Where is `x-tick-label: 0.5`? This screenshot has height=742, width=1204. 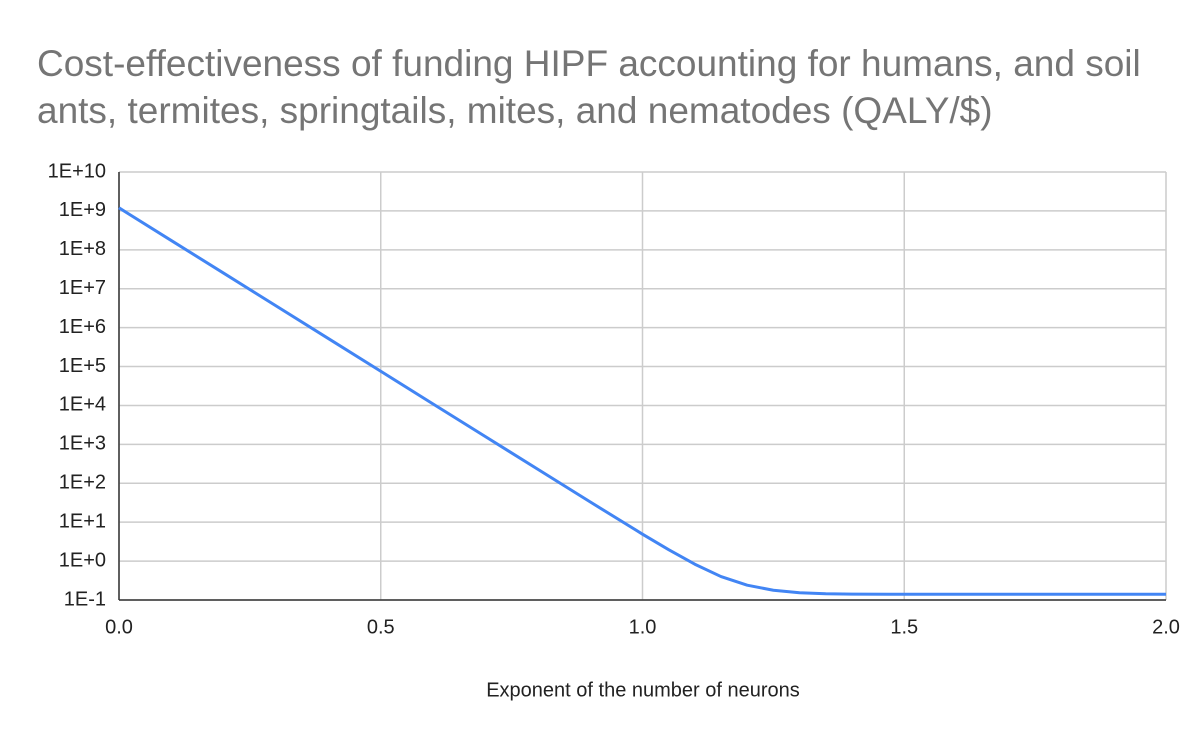 x-tick-label: 0.5 is located at coordinates (381, 627).